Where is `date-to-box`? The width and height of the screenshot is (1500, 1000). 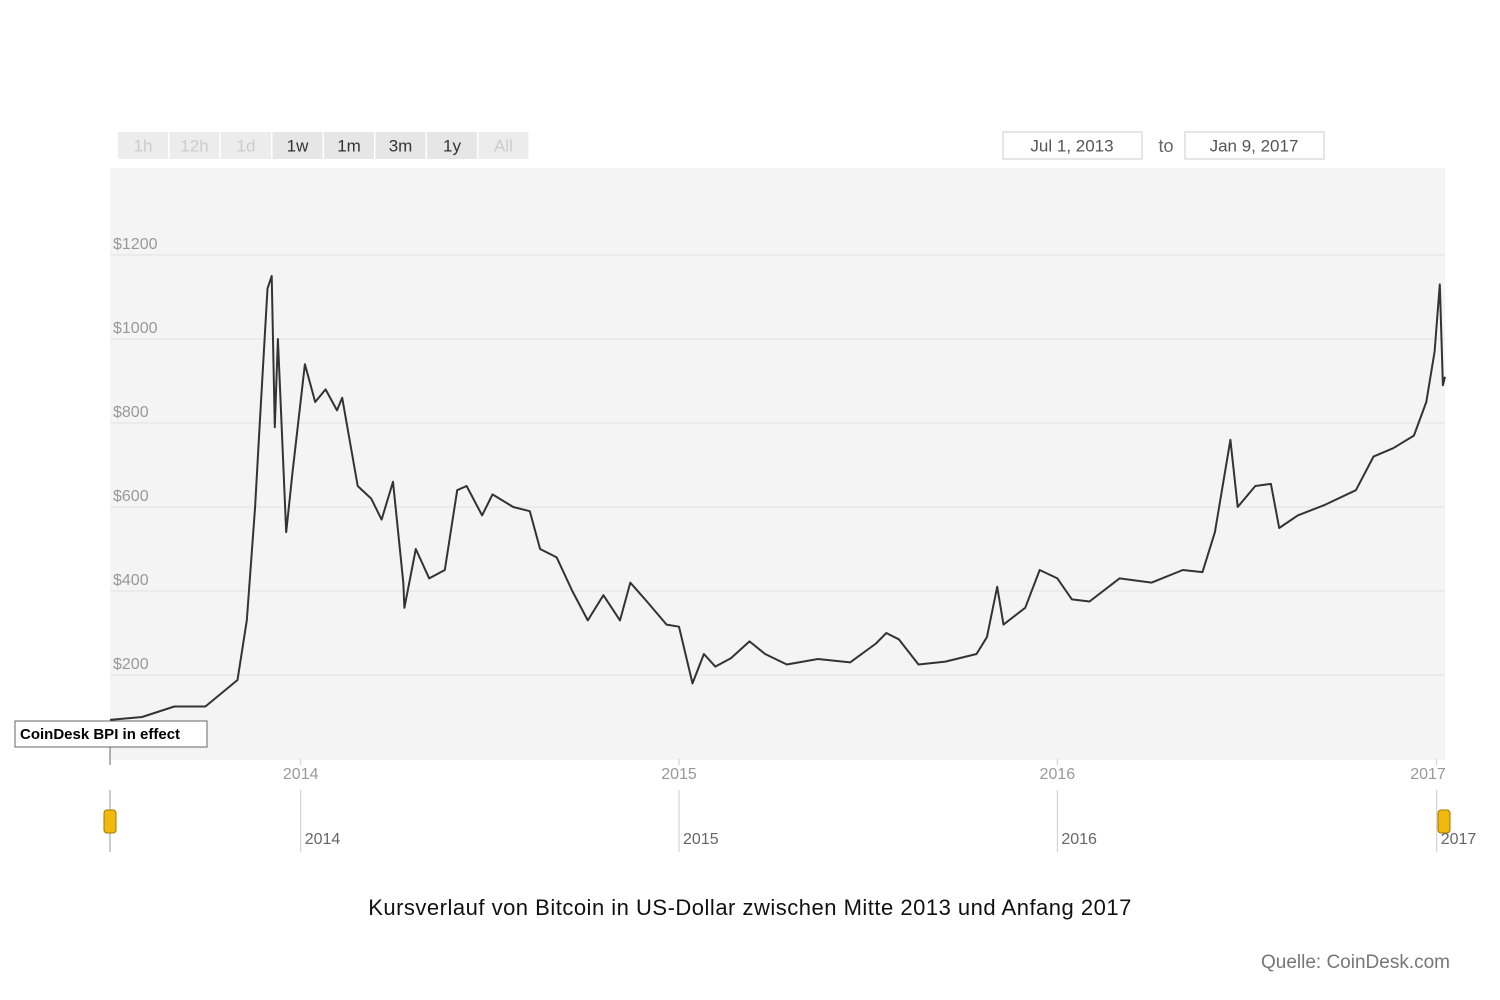
date-to-box is located at coordinates (1254, 145).